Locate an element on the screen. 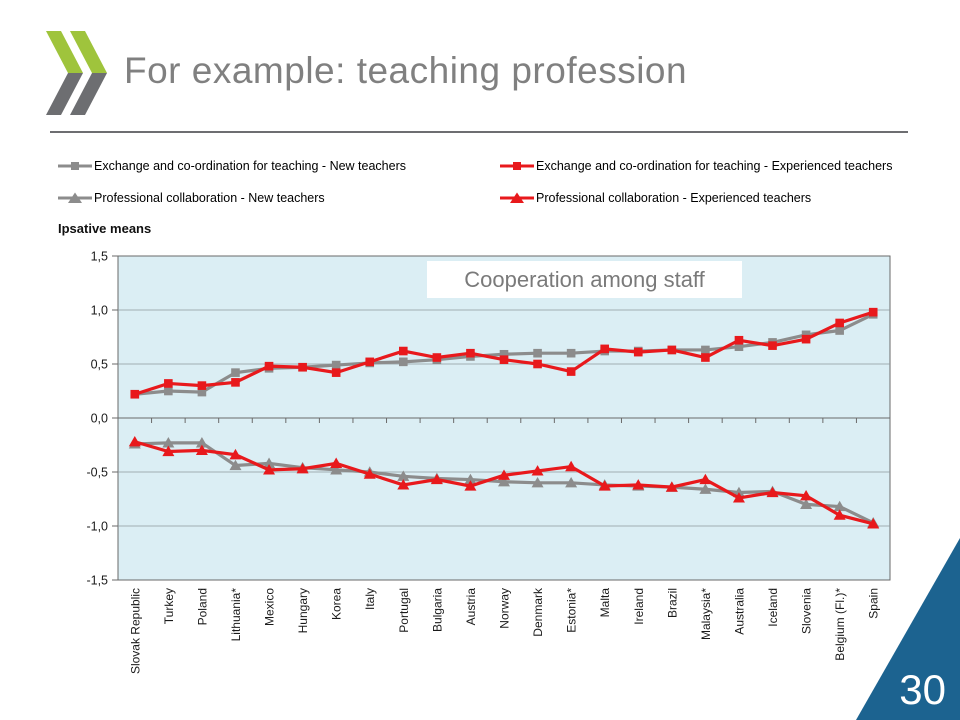  svg-text: Estonia* is located at coordinates (572, 610).